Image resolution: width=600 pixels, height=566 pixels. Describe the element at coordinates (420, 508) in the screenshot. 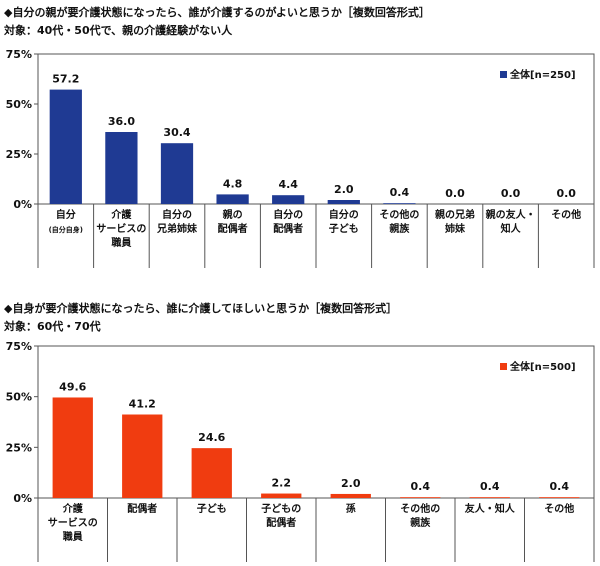

I see `chart2-category-label: その他の` at that location.